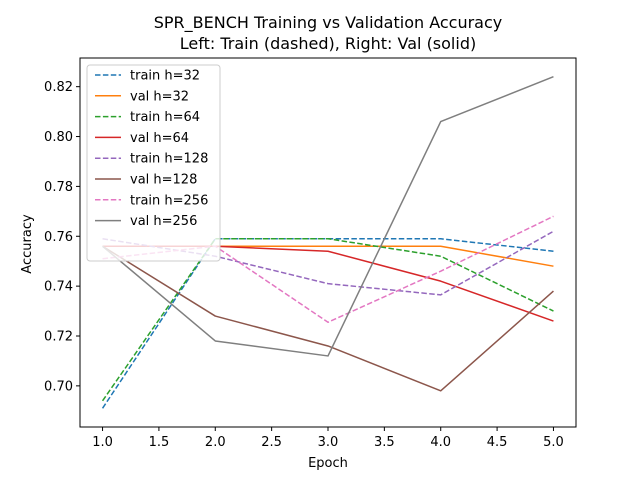 The image size is (640, 485). I want to click on y-axis-label: Accuracy, so click(27, 244).